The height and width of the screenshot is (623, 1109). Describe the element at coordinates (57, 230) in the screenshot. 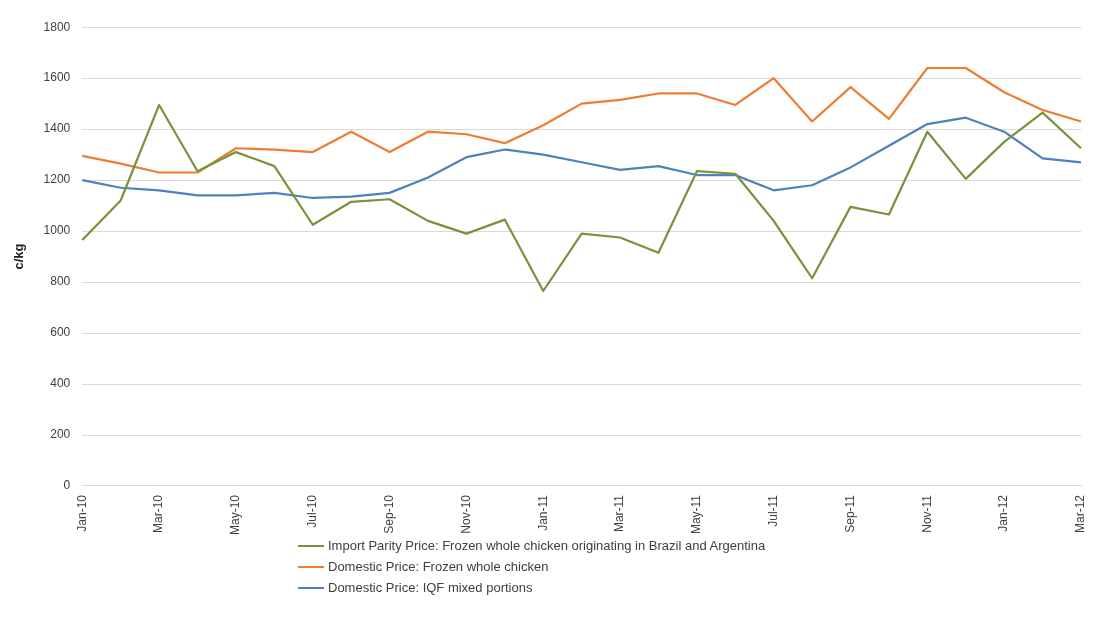

I see `y-tick-label: 1000` at that location.